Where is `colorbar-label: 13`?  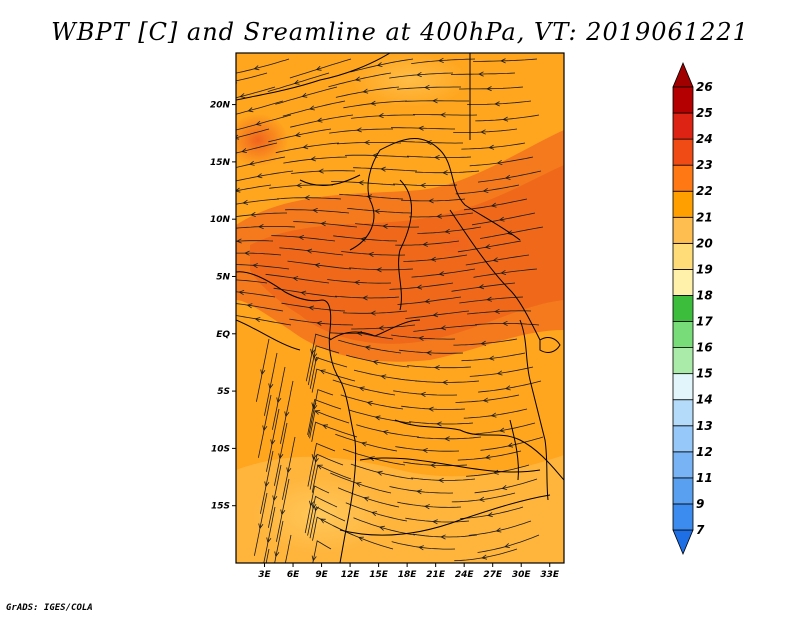
colorbar-label: 13 is located at coordinates (704, 426).